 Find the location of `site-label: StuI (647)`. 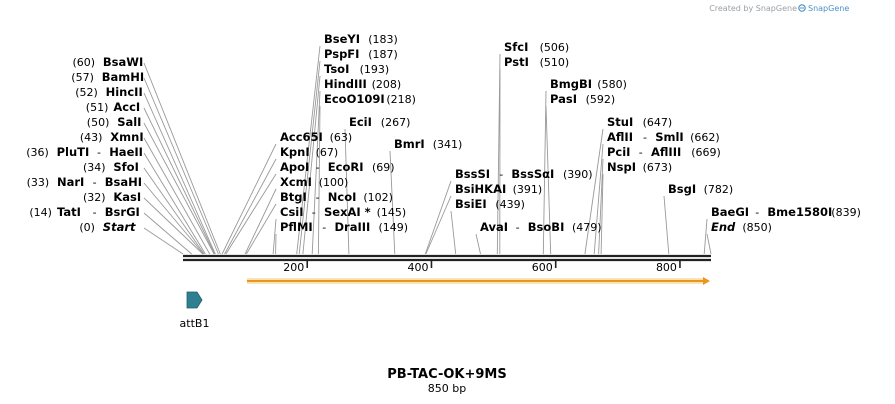

site-label: StuI (647) is located at coordinates (639, 122).